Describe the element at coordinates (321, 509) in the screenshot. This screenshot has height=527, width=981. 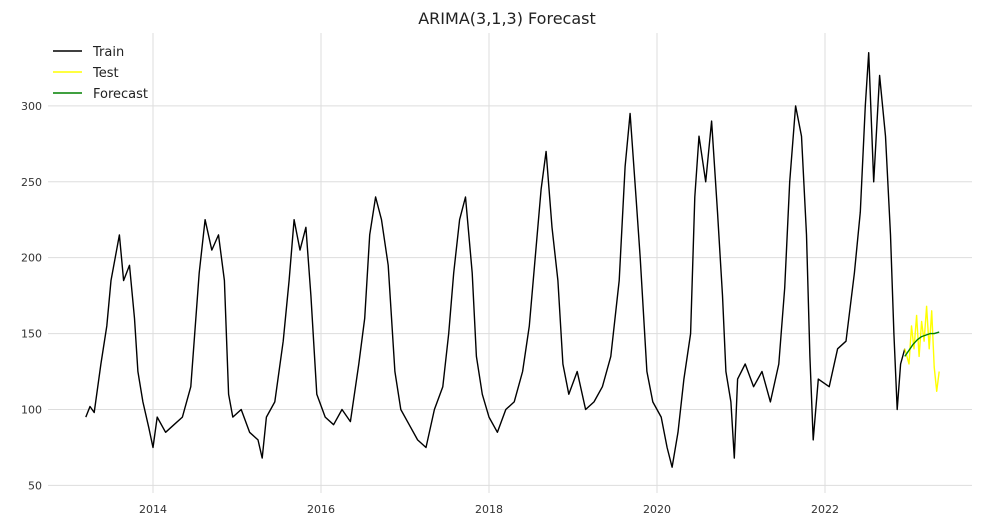
I see `x-tick-label: 2016` at that location.